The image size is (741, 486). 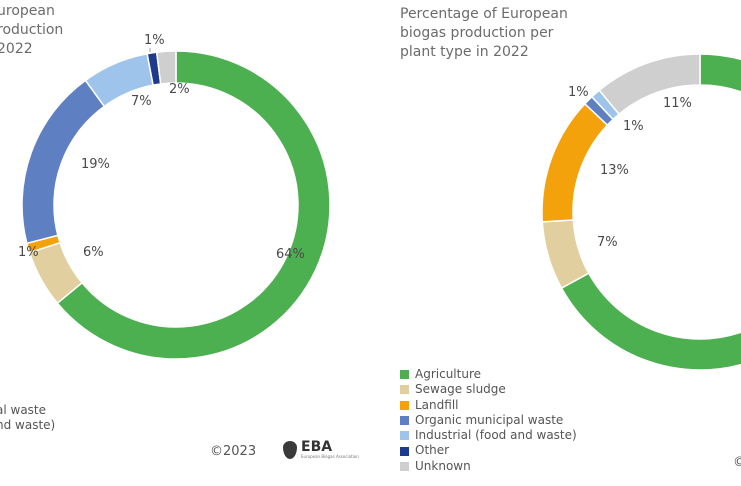 What do you see at coordinates (317, 447) in the screenshot?
I see `eba-logo-abbr: EBA` at bounding box center [317, 447].